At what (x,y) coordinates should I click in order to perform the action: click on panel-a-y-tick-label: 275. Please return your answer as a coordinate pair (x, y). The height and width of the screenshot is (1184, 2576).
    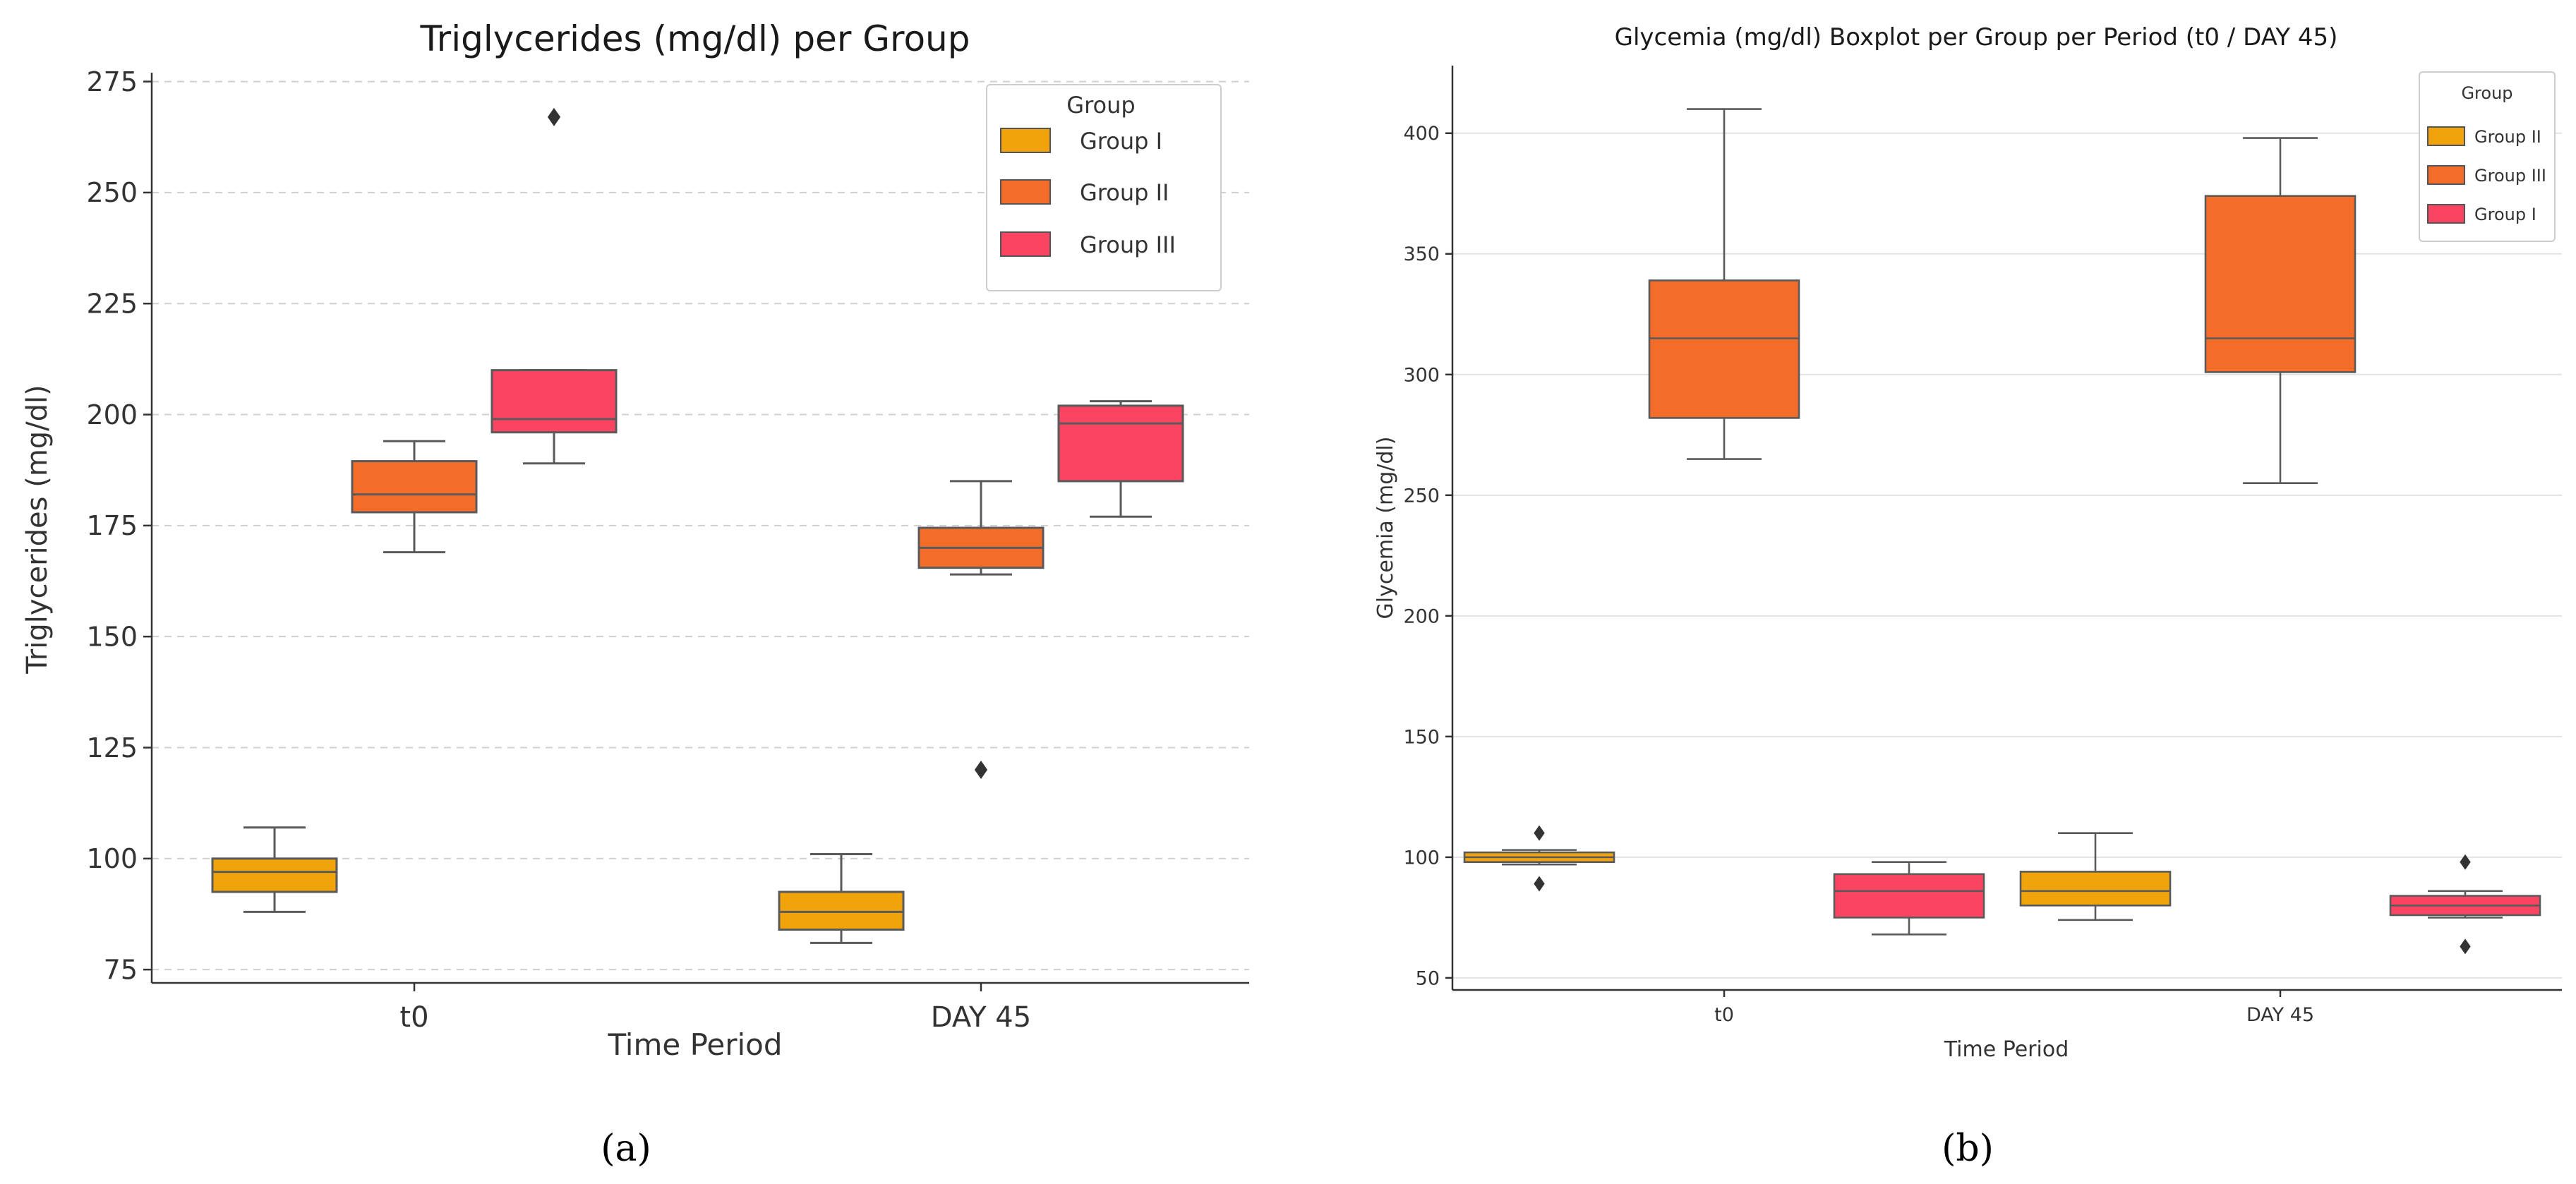
    Looking at the image, I should click on (112, 82).